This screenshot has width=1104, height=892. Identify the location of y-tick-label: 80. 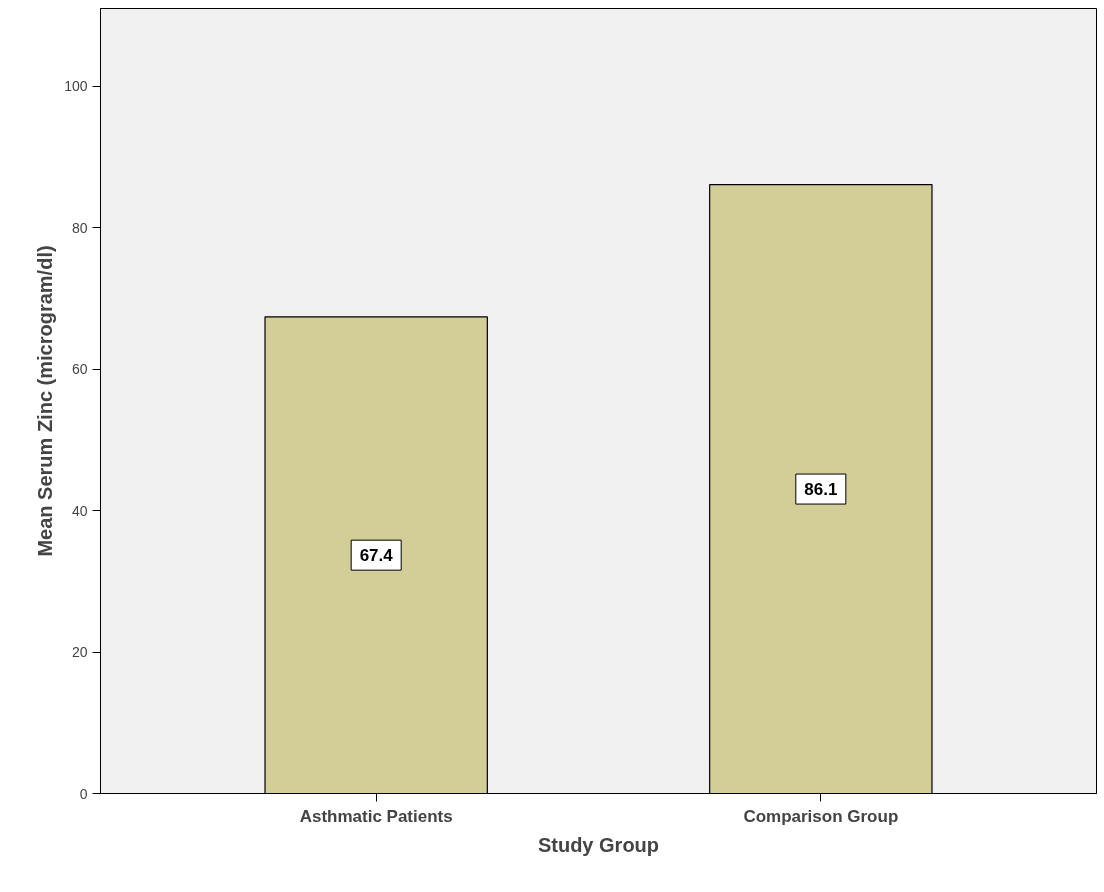
(79, 227).